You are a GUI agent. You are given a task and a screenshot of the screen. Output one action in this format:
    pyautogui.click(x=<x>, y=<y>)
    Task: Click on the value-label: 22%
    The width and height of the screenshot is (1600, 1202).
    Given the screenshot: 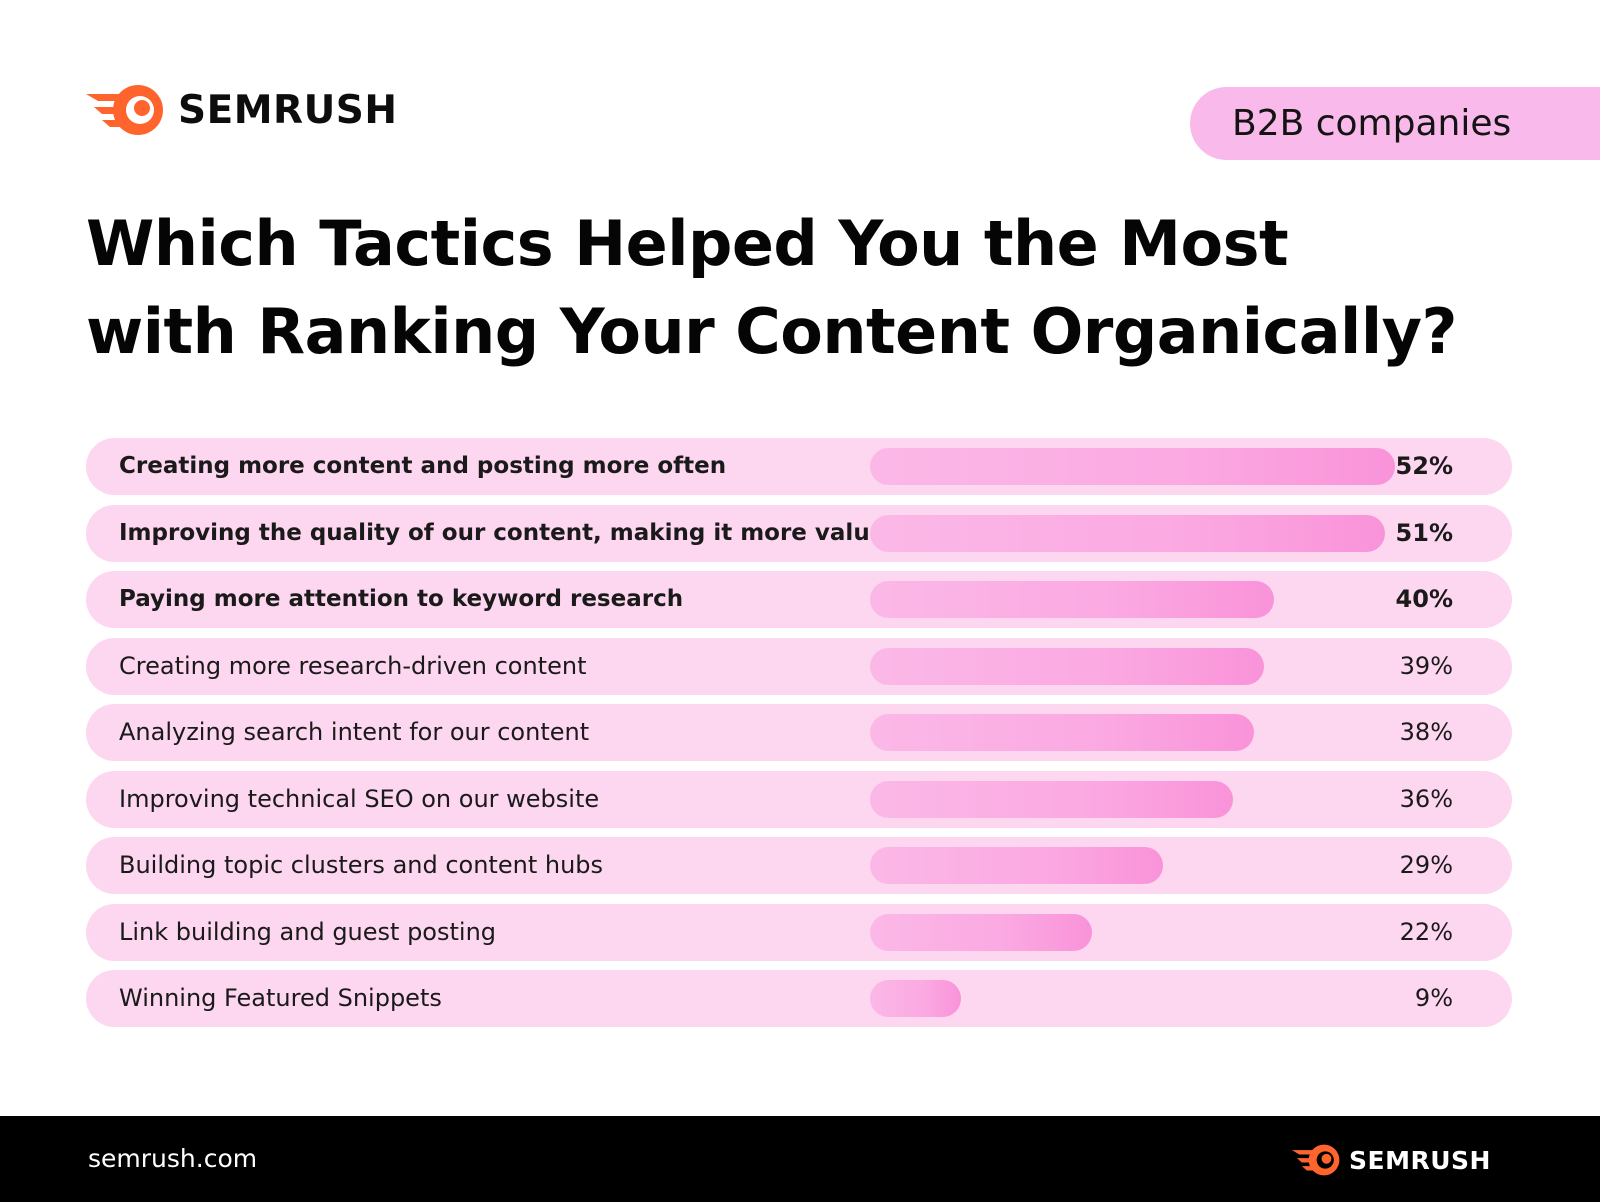 What is the action you would take?
    pyautogui.click(x=1426, y=931)
    